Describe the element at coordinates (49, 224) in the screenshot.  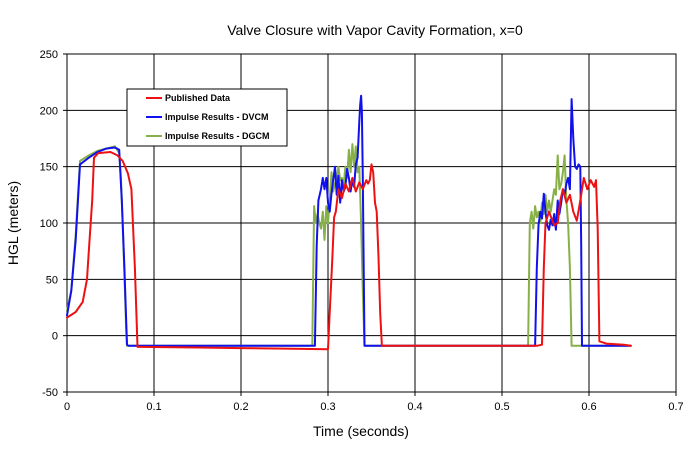
I see `y-tick-label: 100` at that location.